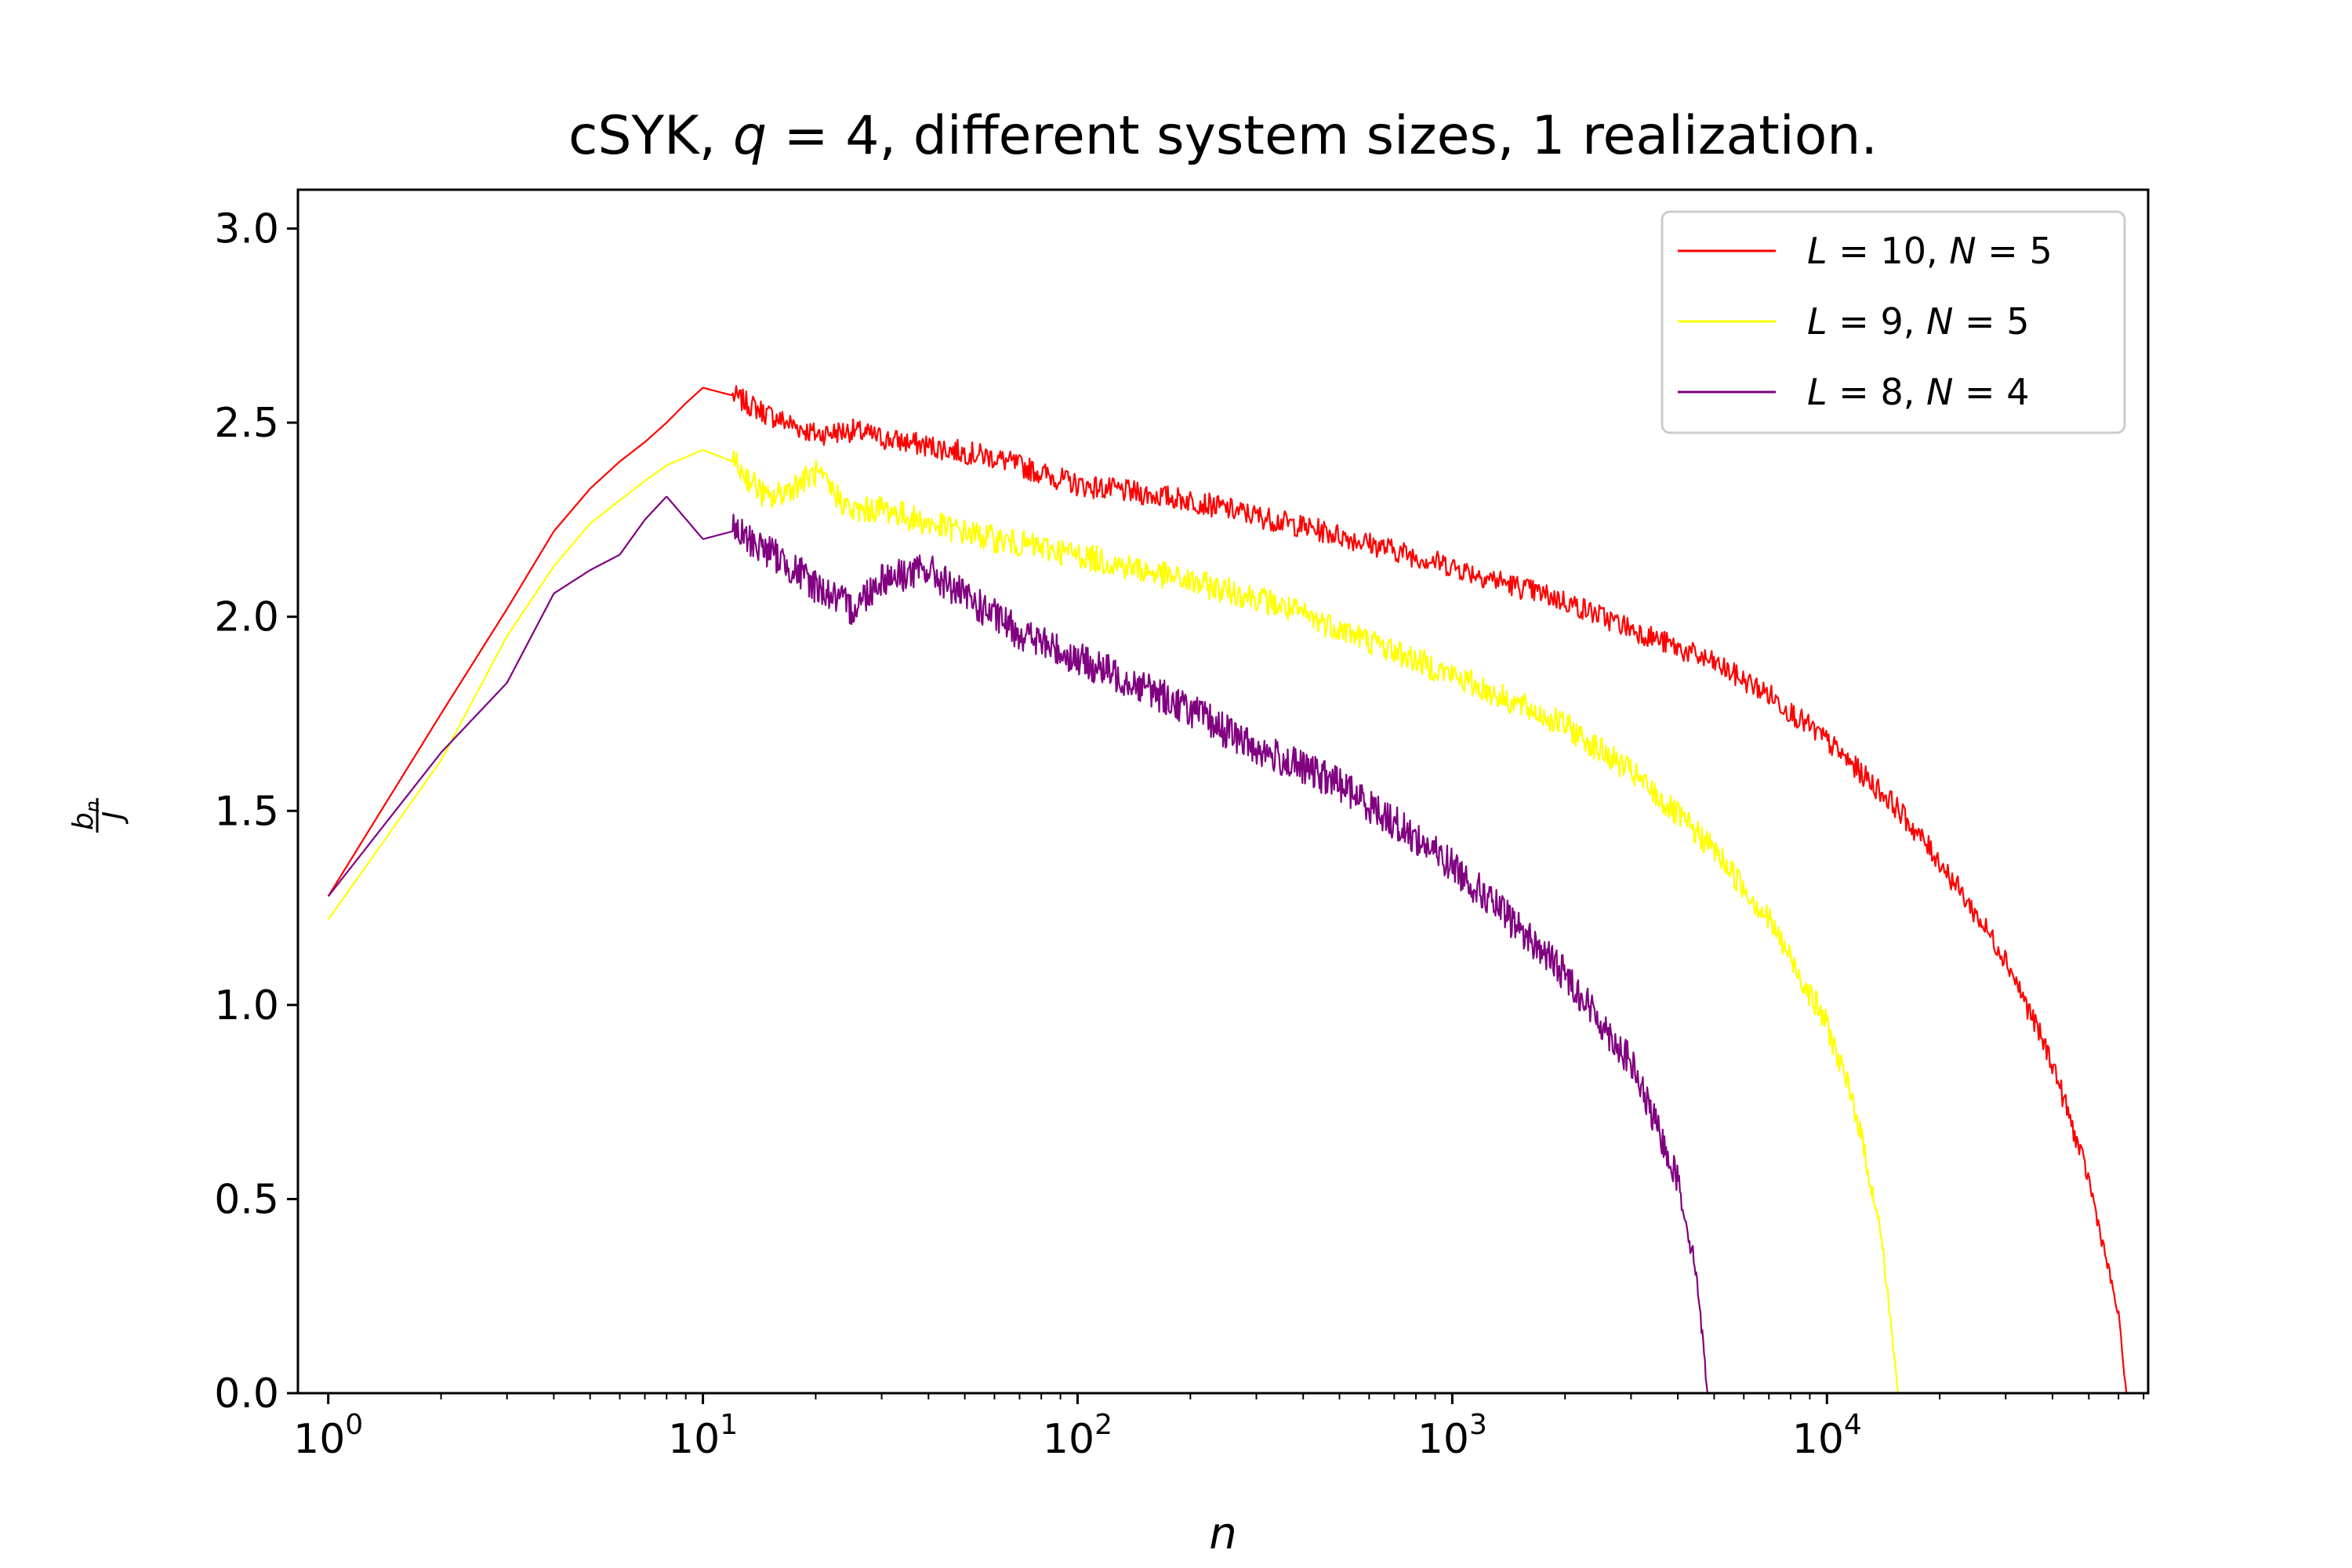 The image size is (2352, 1568). I want to click on y-tick-label: 1.0, so click(247, 1006).